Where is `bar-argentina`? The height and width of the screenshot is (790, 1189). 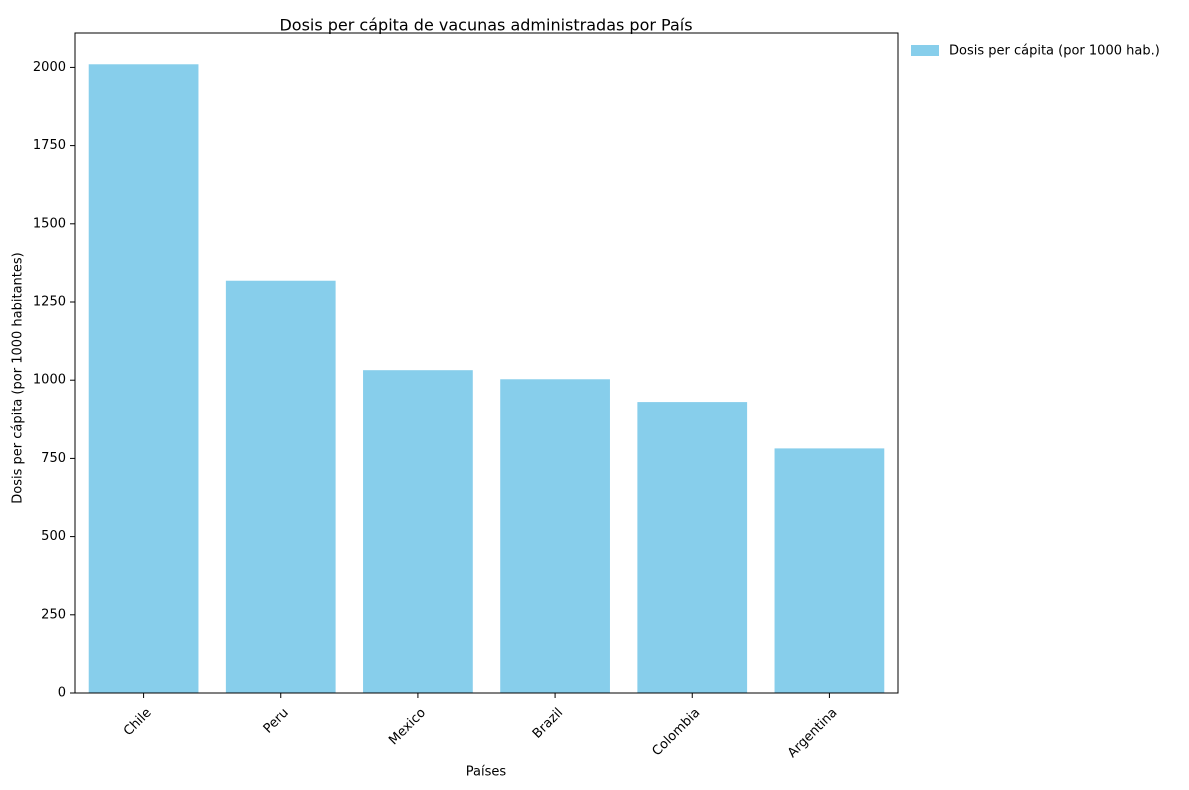 bar-argentina is located at coordinates (829, 570).